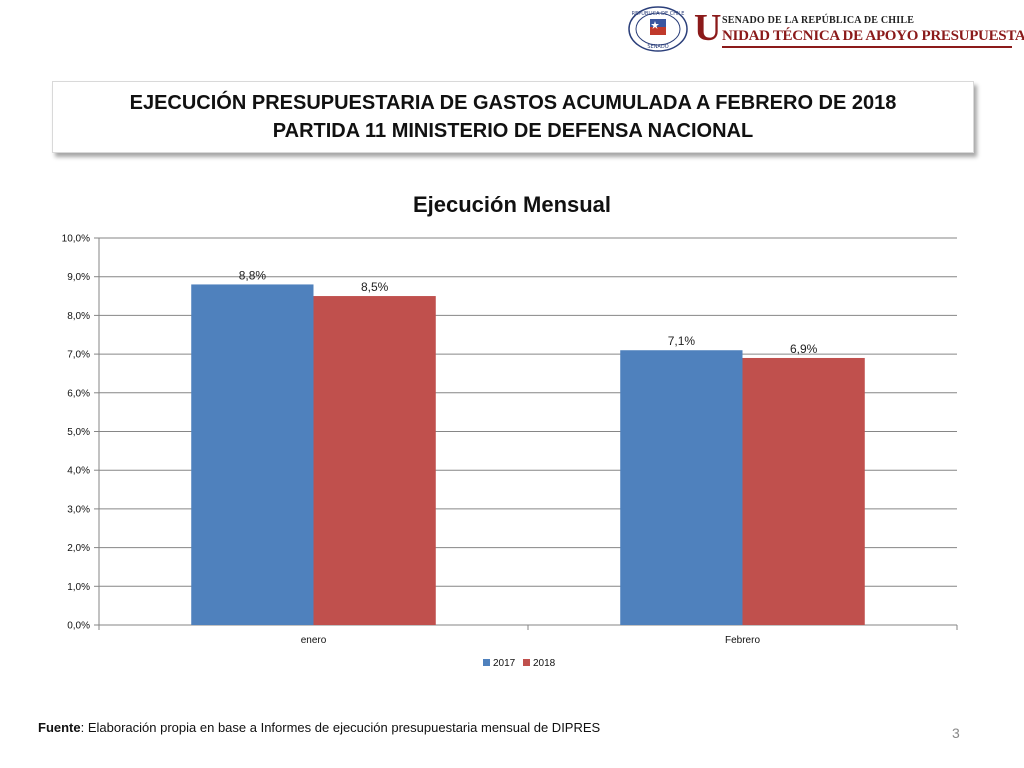 This screenshot has width=1024, height=768. Describe the element at coordinates (78, 355) in the screenshot. I see `y-tick-label: 7,0%` at that location.